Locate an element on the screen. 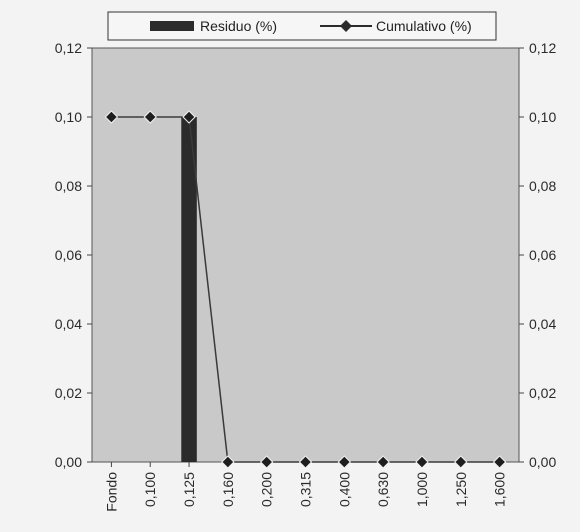 Image resolution: width=580 pixels, height=532 pixels. x-tick-label: 0,630 is located at coordinates (383, 489).